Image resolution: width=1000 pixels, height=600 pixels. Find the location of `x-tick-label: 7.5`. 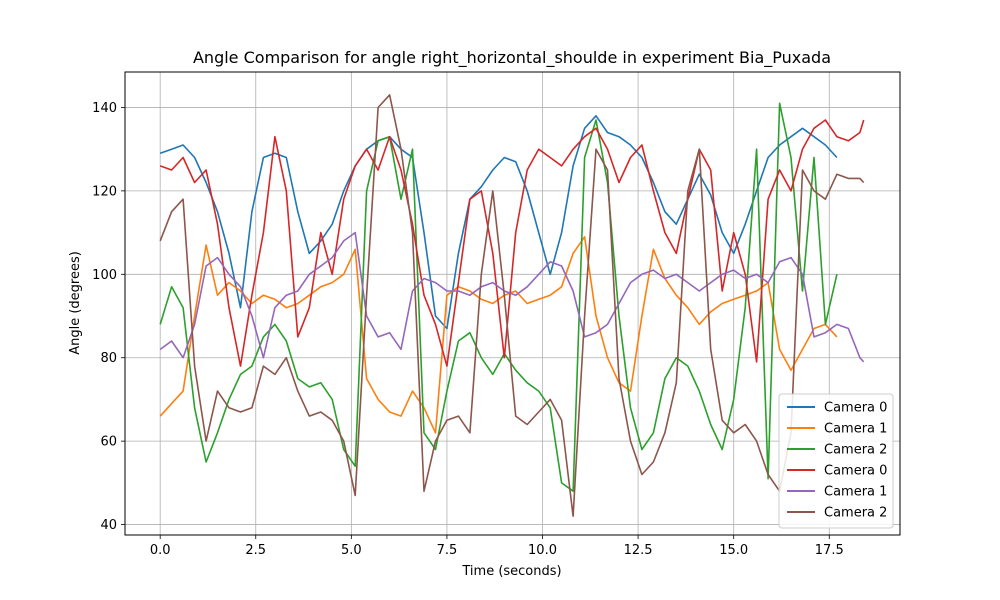

x-tick-label: 7.5 is located at coordinates (447, 550).